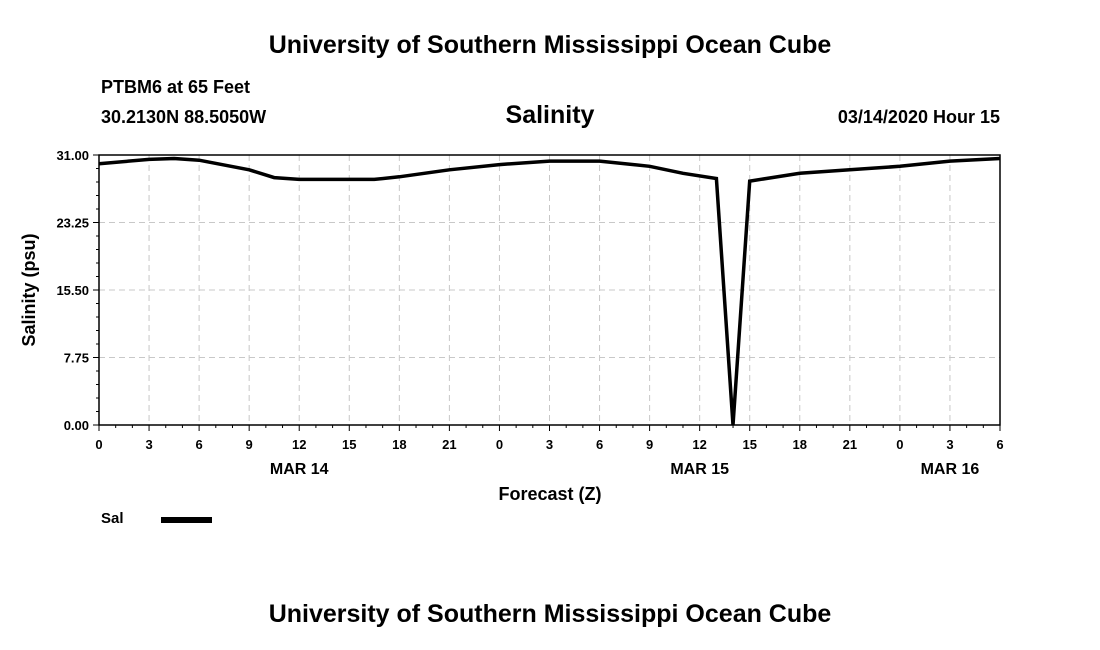 Image resolution: width=1100 pixels, height=650 pixels. What do you see at coordinates (699, 469) in the screenshot?
I see `date-label: MAR 15` at bounding box center [699, 469].